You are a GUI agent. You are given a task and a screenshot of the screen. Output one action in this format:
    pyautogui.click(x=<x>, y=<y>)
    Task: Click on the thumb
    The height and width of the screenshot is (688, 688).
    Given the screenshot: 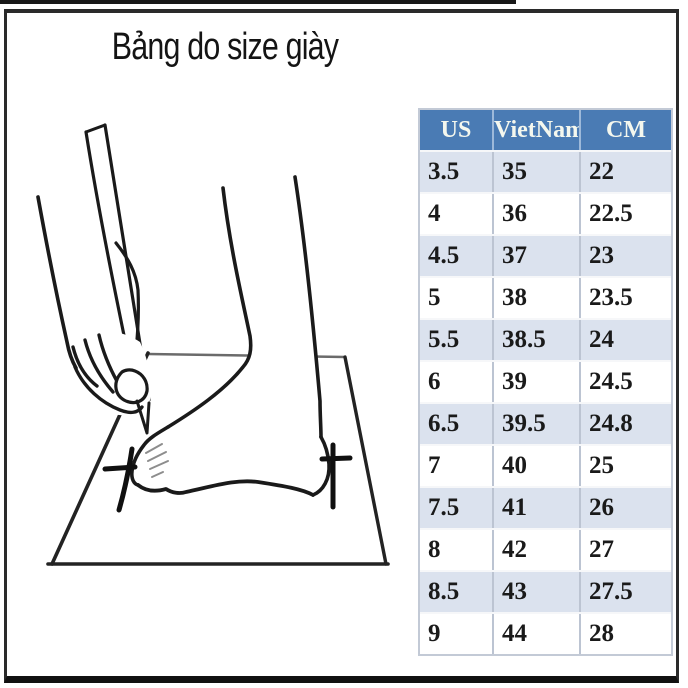 What is the action you would take?
    pyautogui.click(x=131, y=386)
    